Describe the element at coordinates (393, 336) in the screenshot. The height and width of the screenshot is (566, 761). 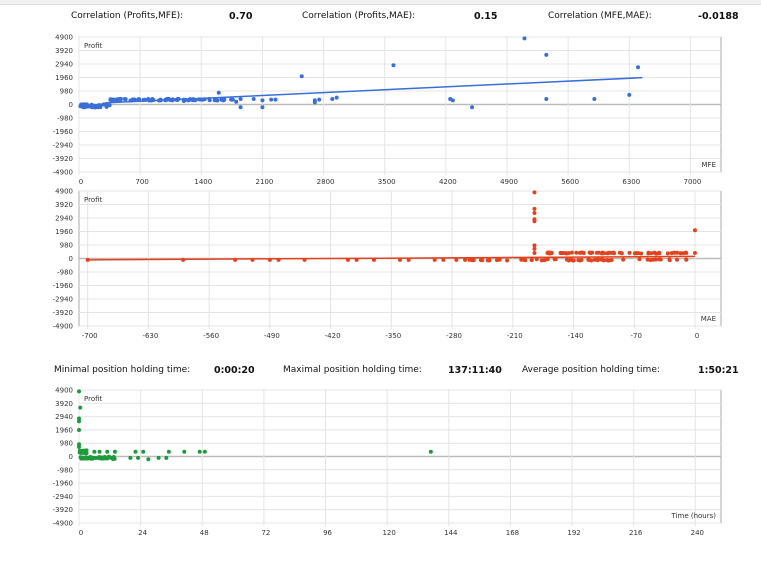
I see `x-tick-label: -350` at that location.